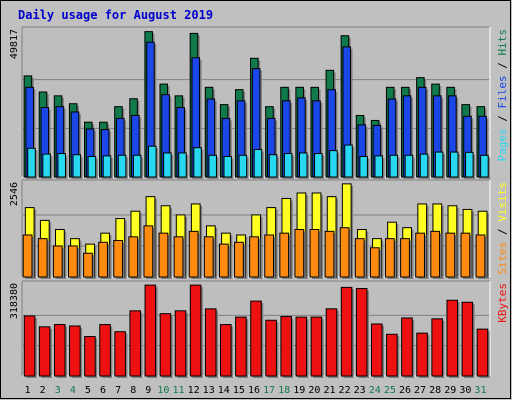 Image resolution: width=512 pixels, height=400 pixels. Describe the element at coordinates (465, 390) in the screenshot. I see `x-tick-label: 30` at that location.